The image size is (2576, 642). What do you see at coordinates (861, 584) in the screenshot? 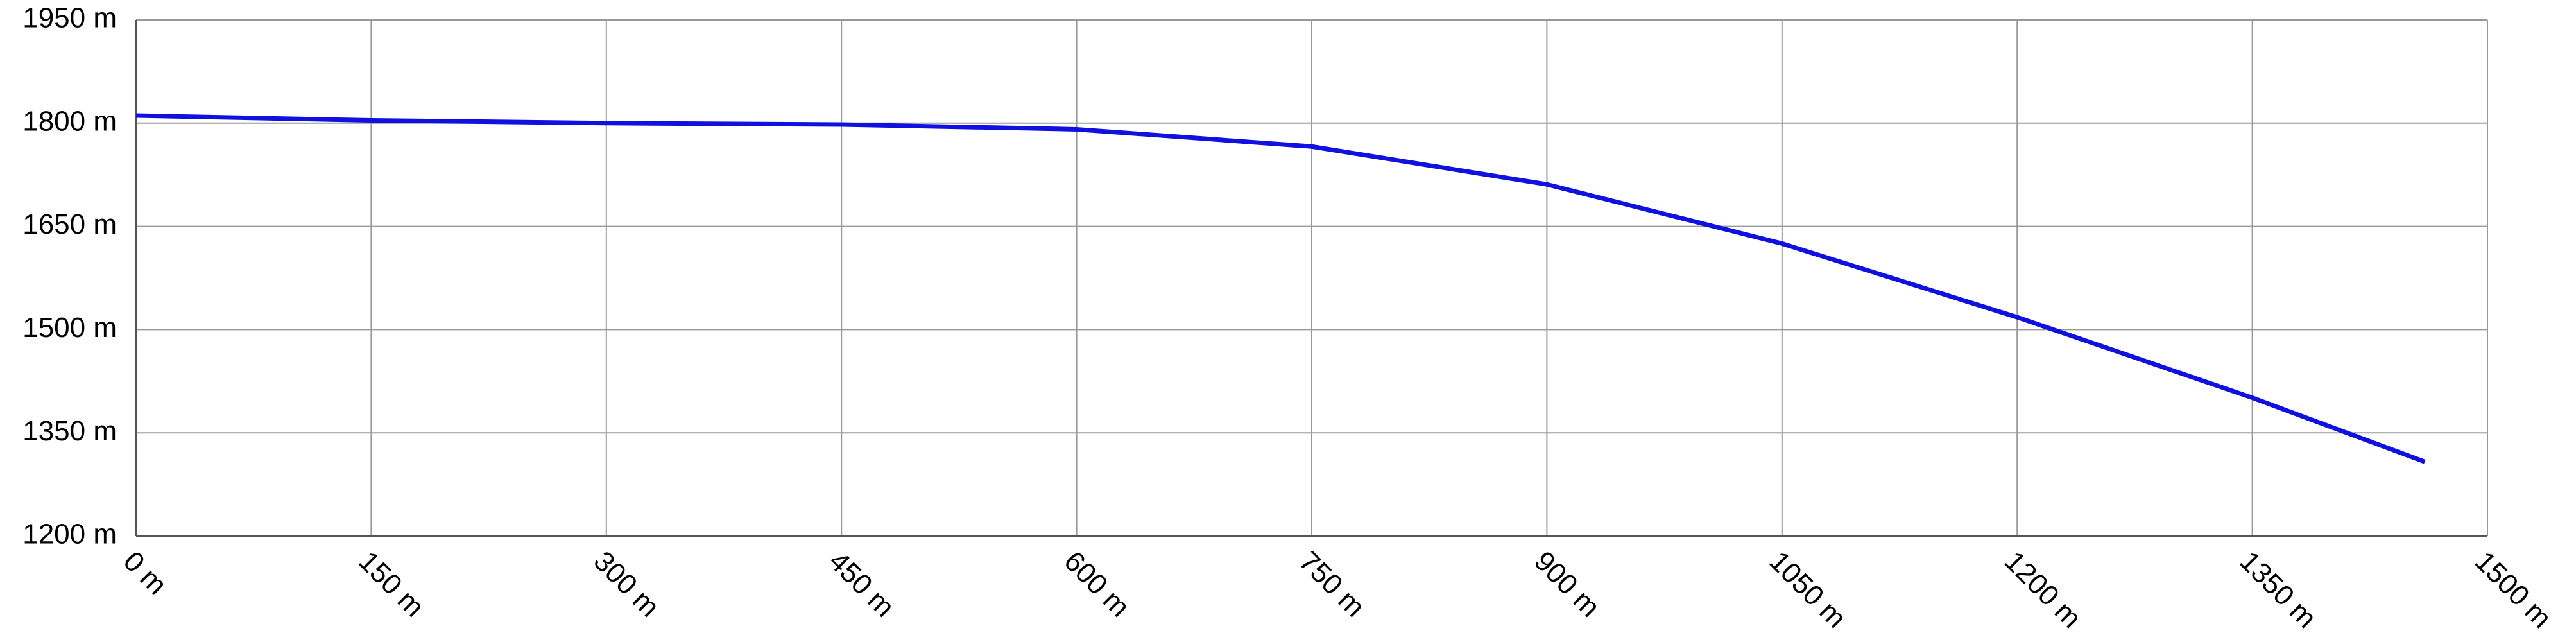
I see `x-tick-label: 450 m` at bounding box center [861, 584].